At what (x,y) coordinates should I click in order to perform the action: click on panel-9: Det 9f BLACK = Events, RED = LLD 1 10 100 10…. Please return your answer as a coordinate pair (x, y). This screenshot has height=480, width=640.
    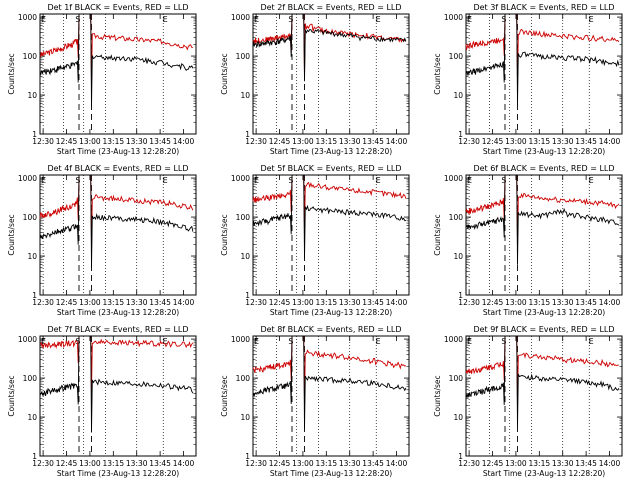
    Looking at the image, I should click on (528, 401).